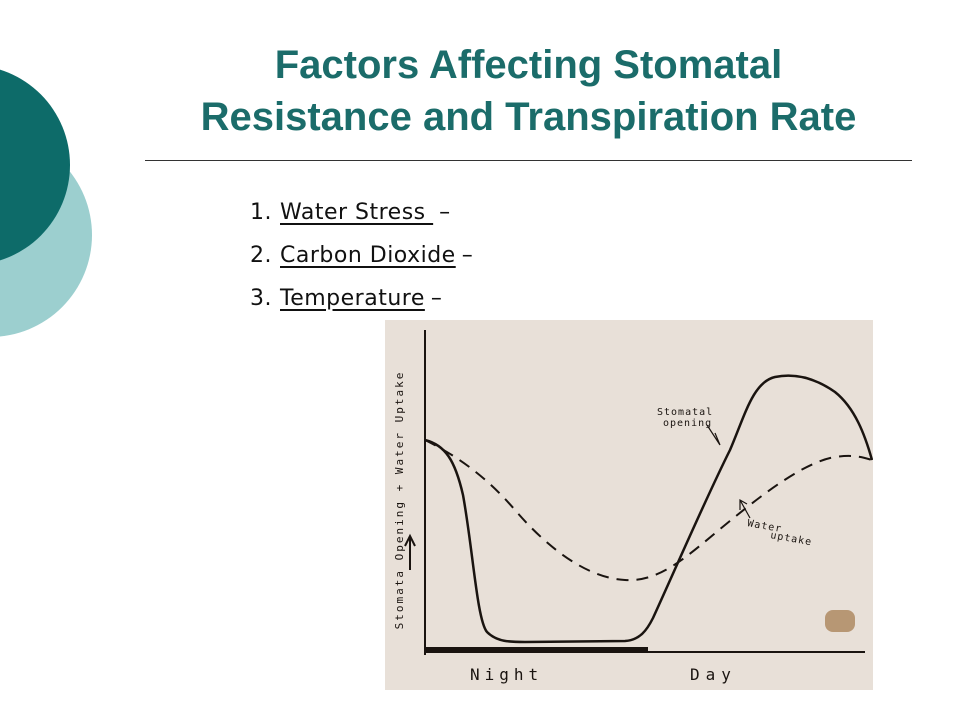 The width and height of the screenshot is (960, 720). I want to click on list-item: 1. Water Stress –, so click(350, 212).